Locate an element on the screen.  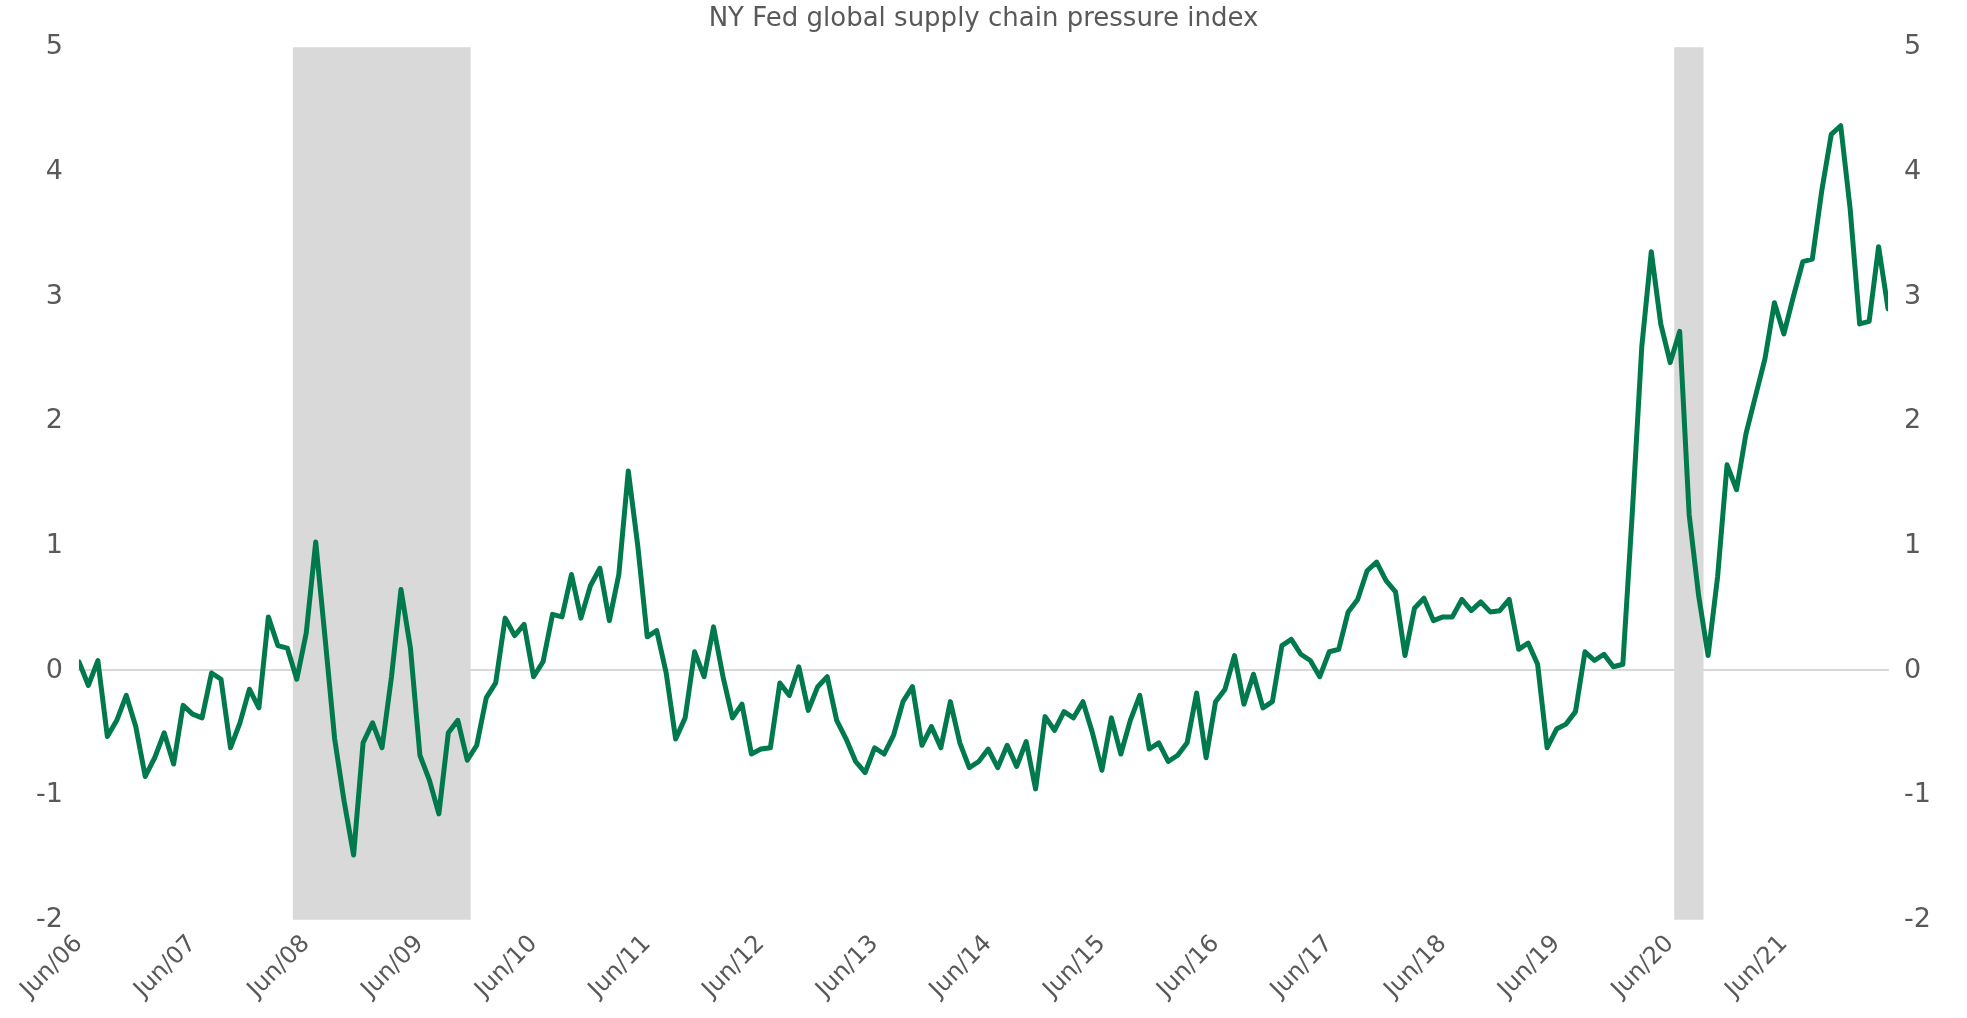
y2-tick-label: 1 is located at coordinates (1913, 543).